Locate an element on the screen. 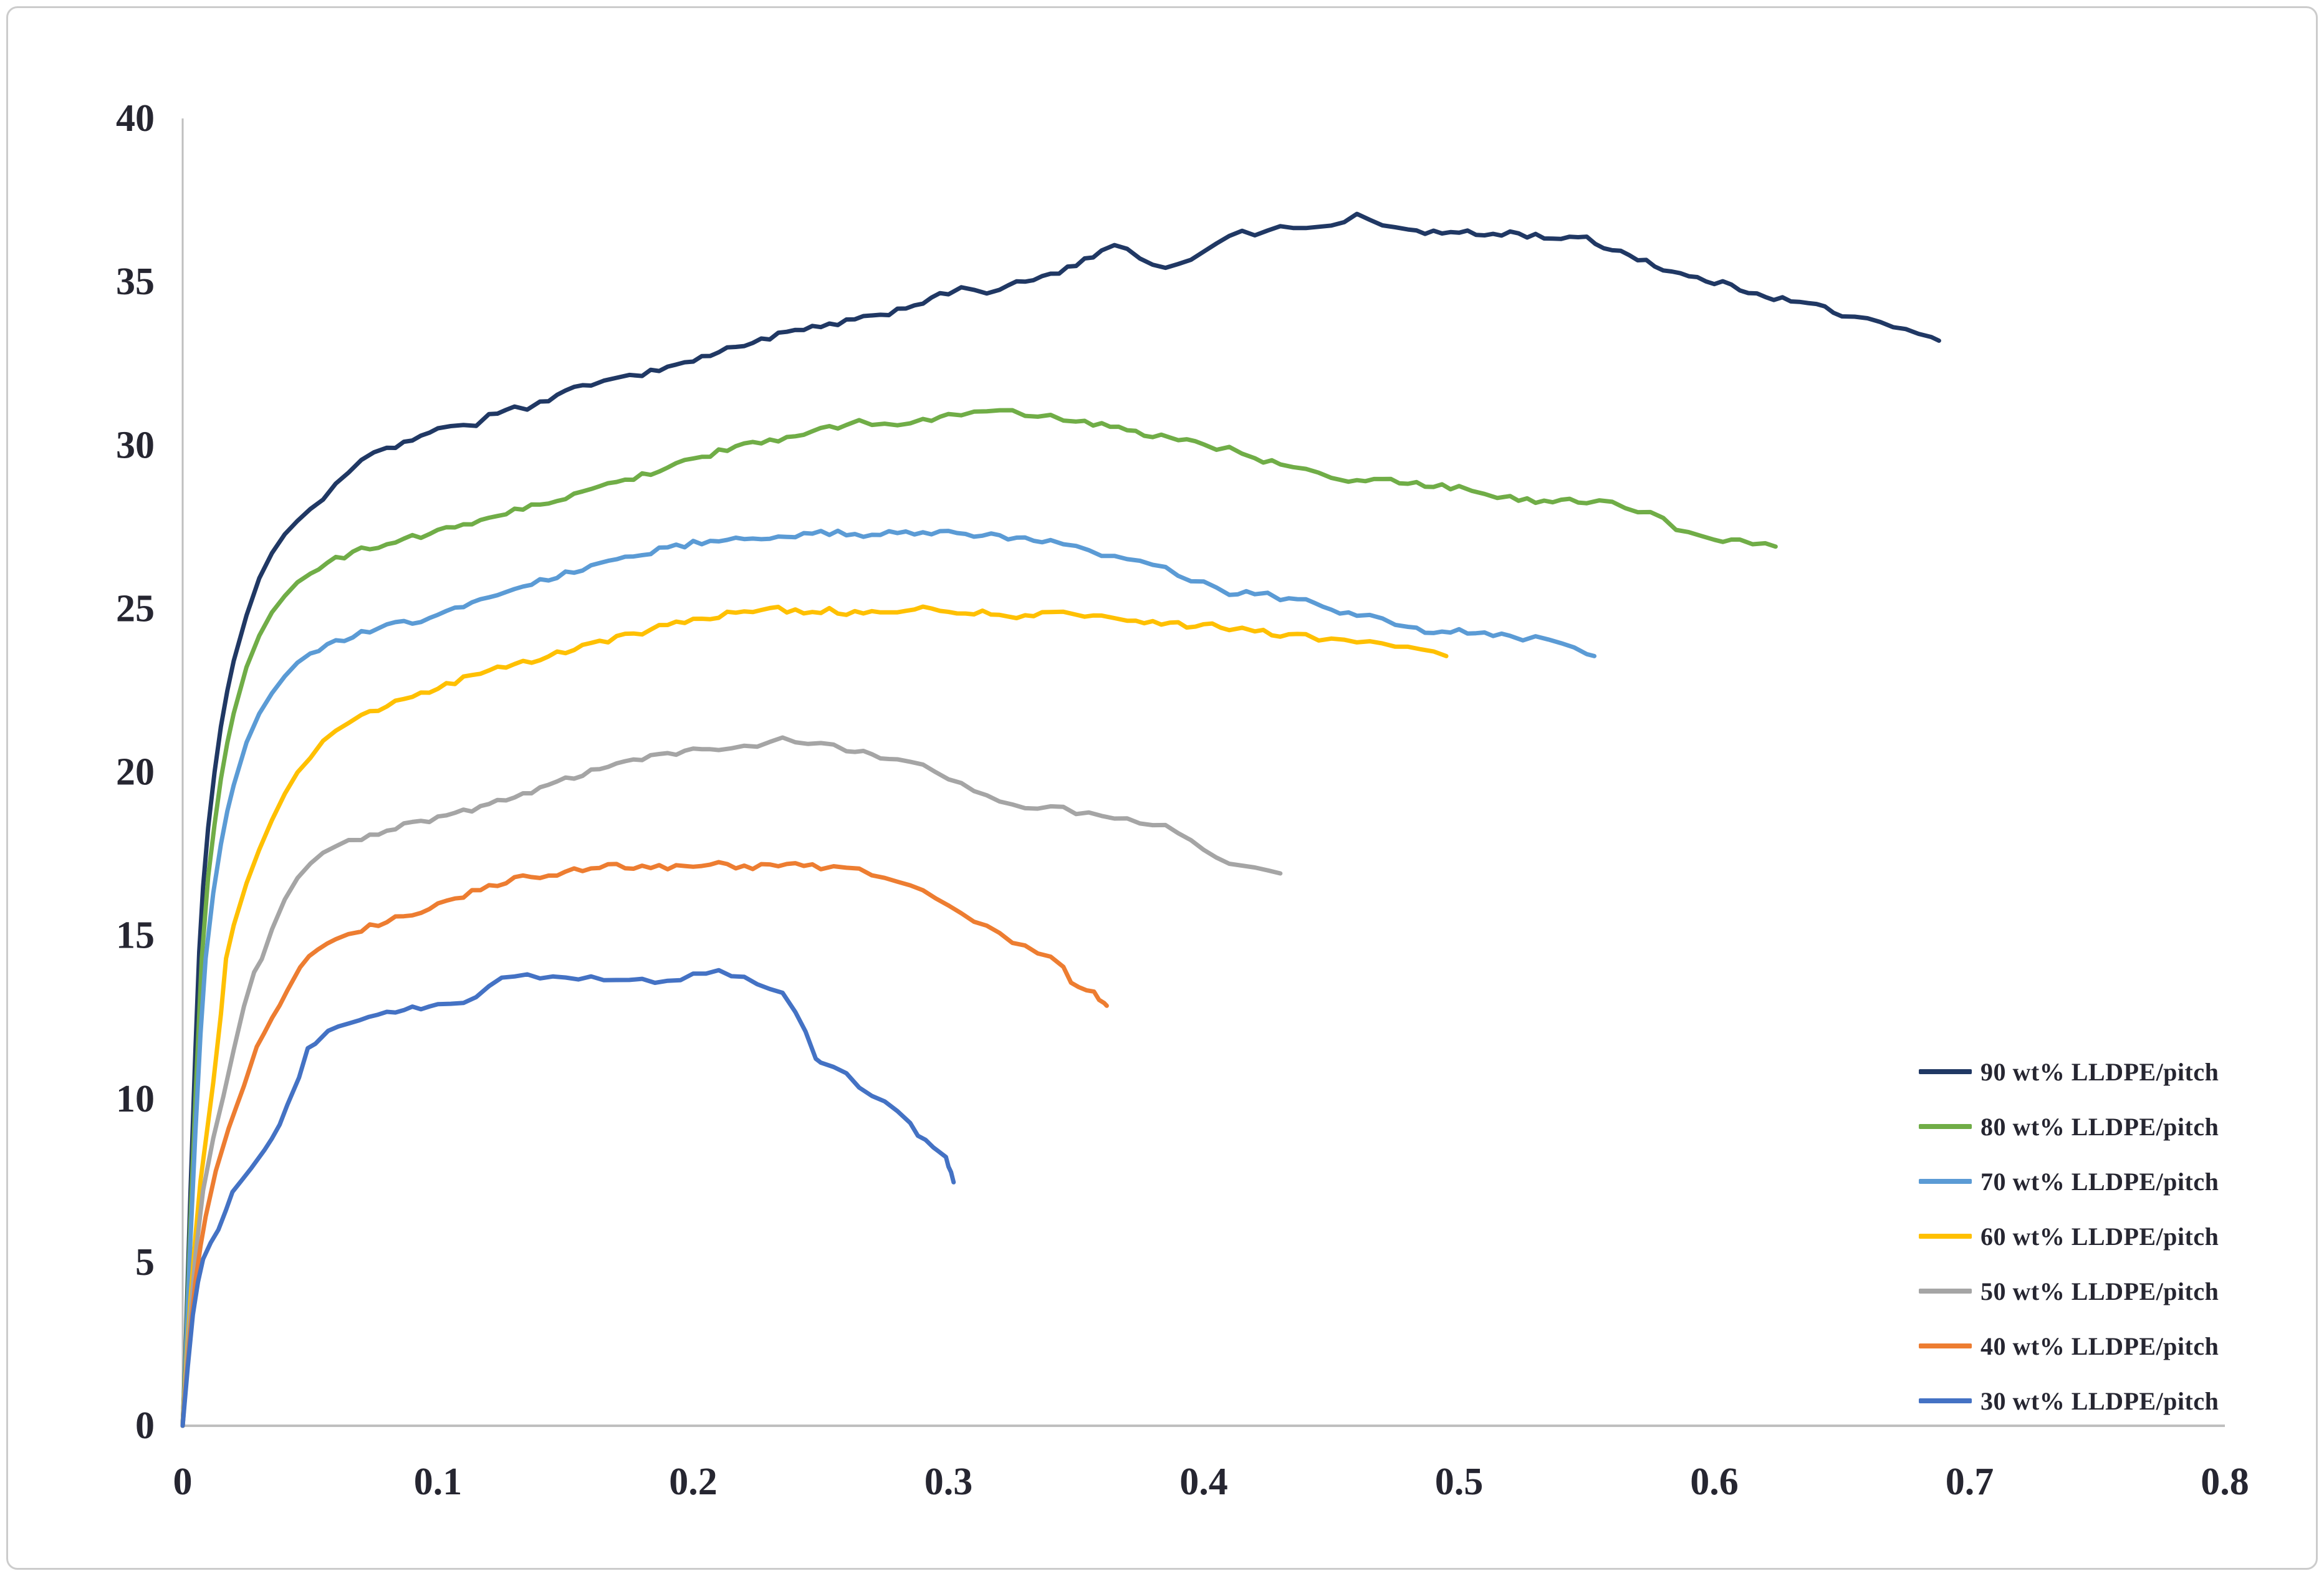  x-tick-label: 0 is located at coordinates (183, 1482).